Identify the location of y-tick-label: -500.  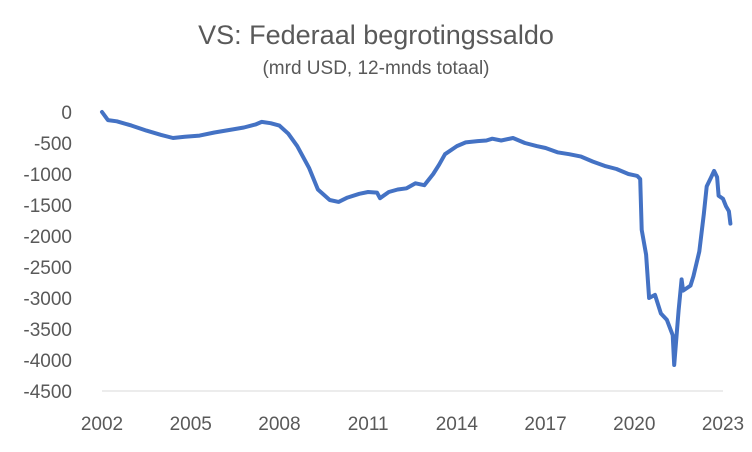
(53, 144).